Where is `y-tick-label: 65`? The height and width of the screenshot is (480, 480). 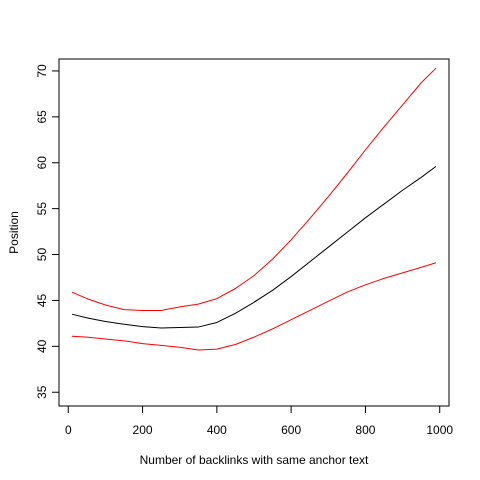
y-tick-label: 65 is located at coordinates (42, 117).